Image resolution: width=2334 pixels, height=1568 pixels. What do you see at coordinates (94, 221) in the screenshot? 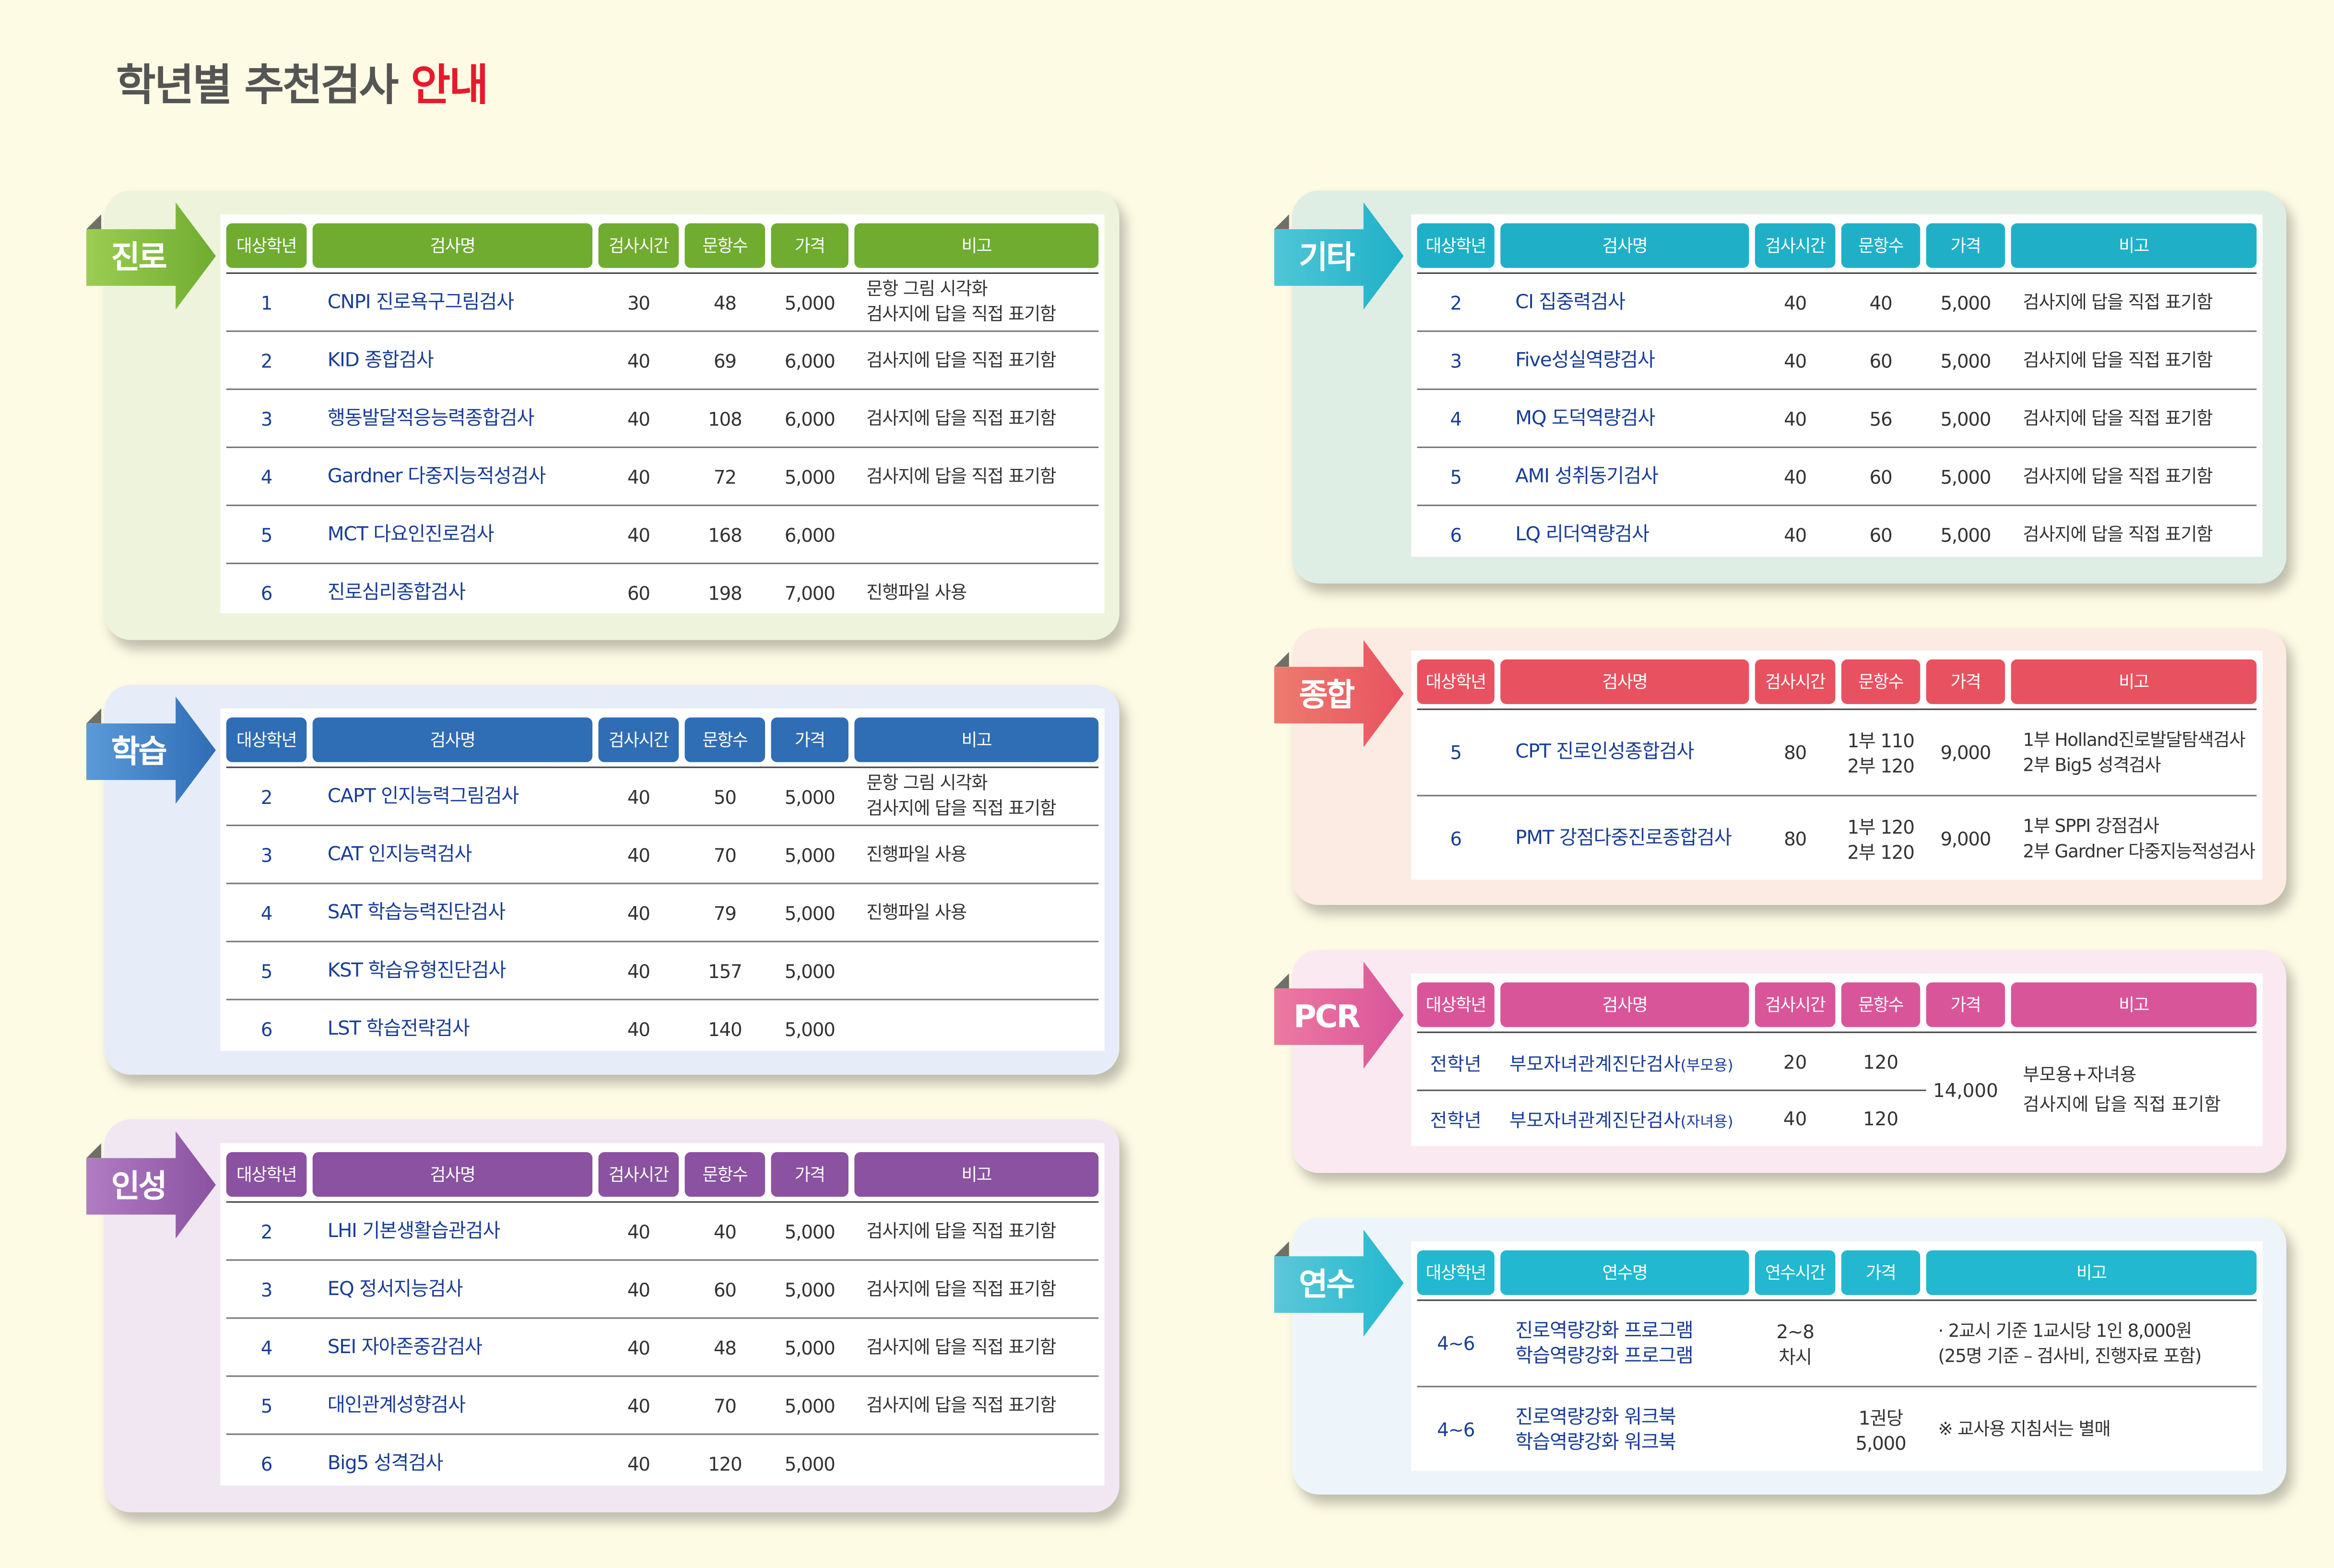
I see `tag-fold-decoration` at bounding box center [94, 221].